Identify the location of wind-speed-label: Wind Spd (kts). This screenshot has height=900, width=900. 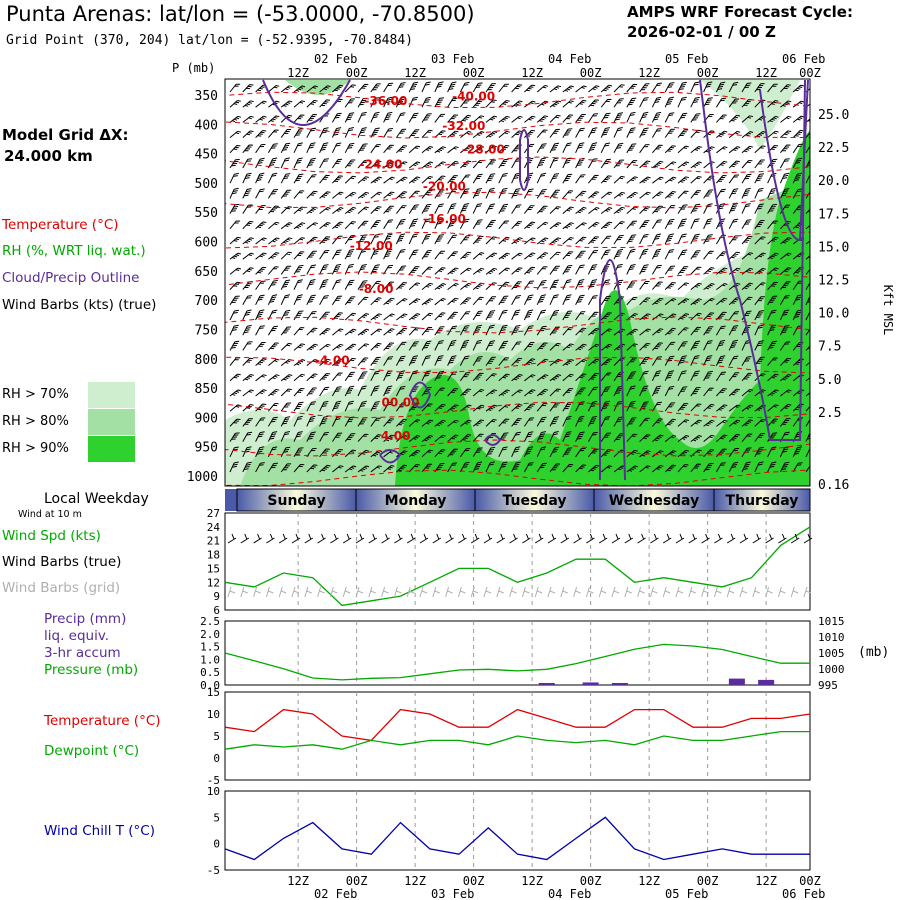
(51, 536).